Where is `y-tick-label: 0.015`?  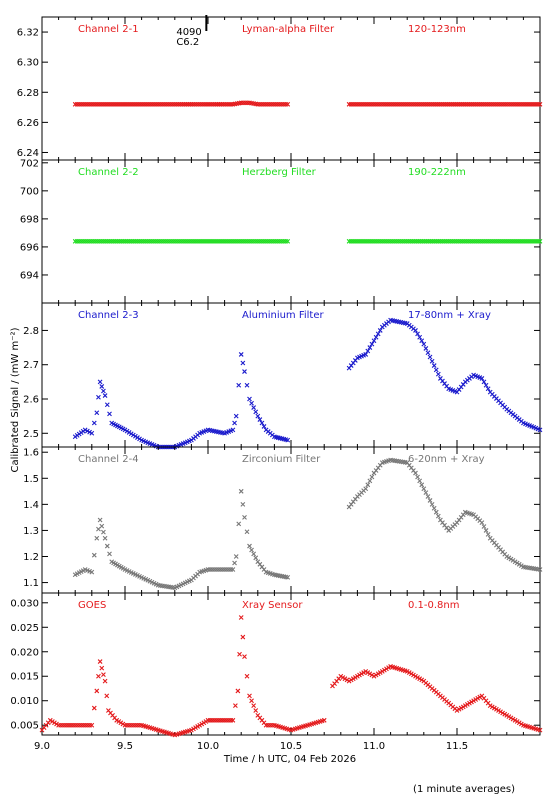 y-tick-label: 0.015 is located at coordinates (24, 677).